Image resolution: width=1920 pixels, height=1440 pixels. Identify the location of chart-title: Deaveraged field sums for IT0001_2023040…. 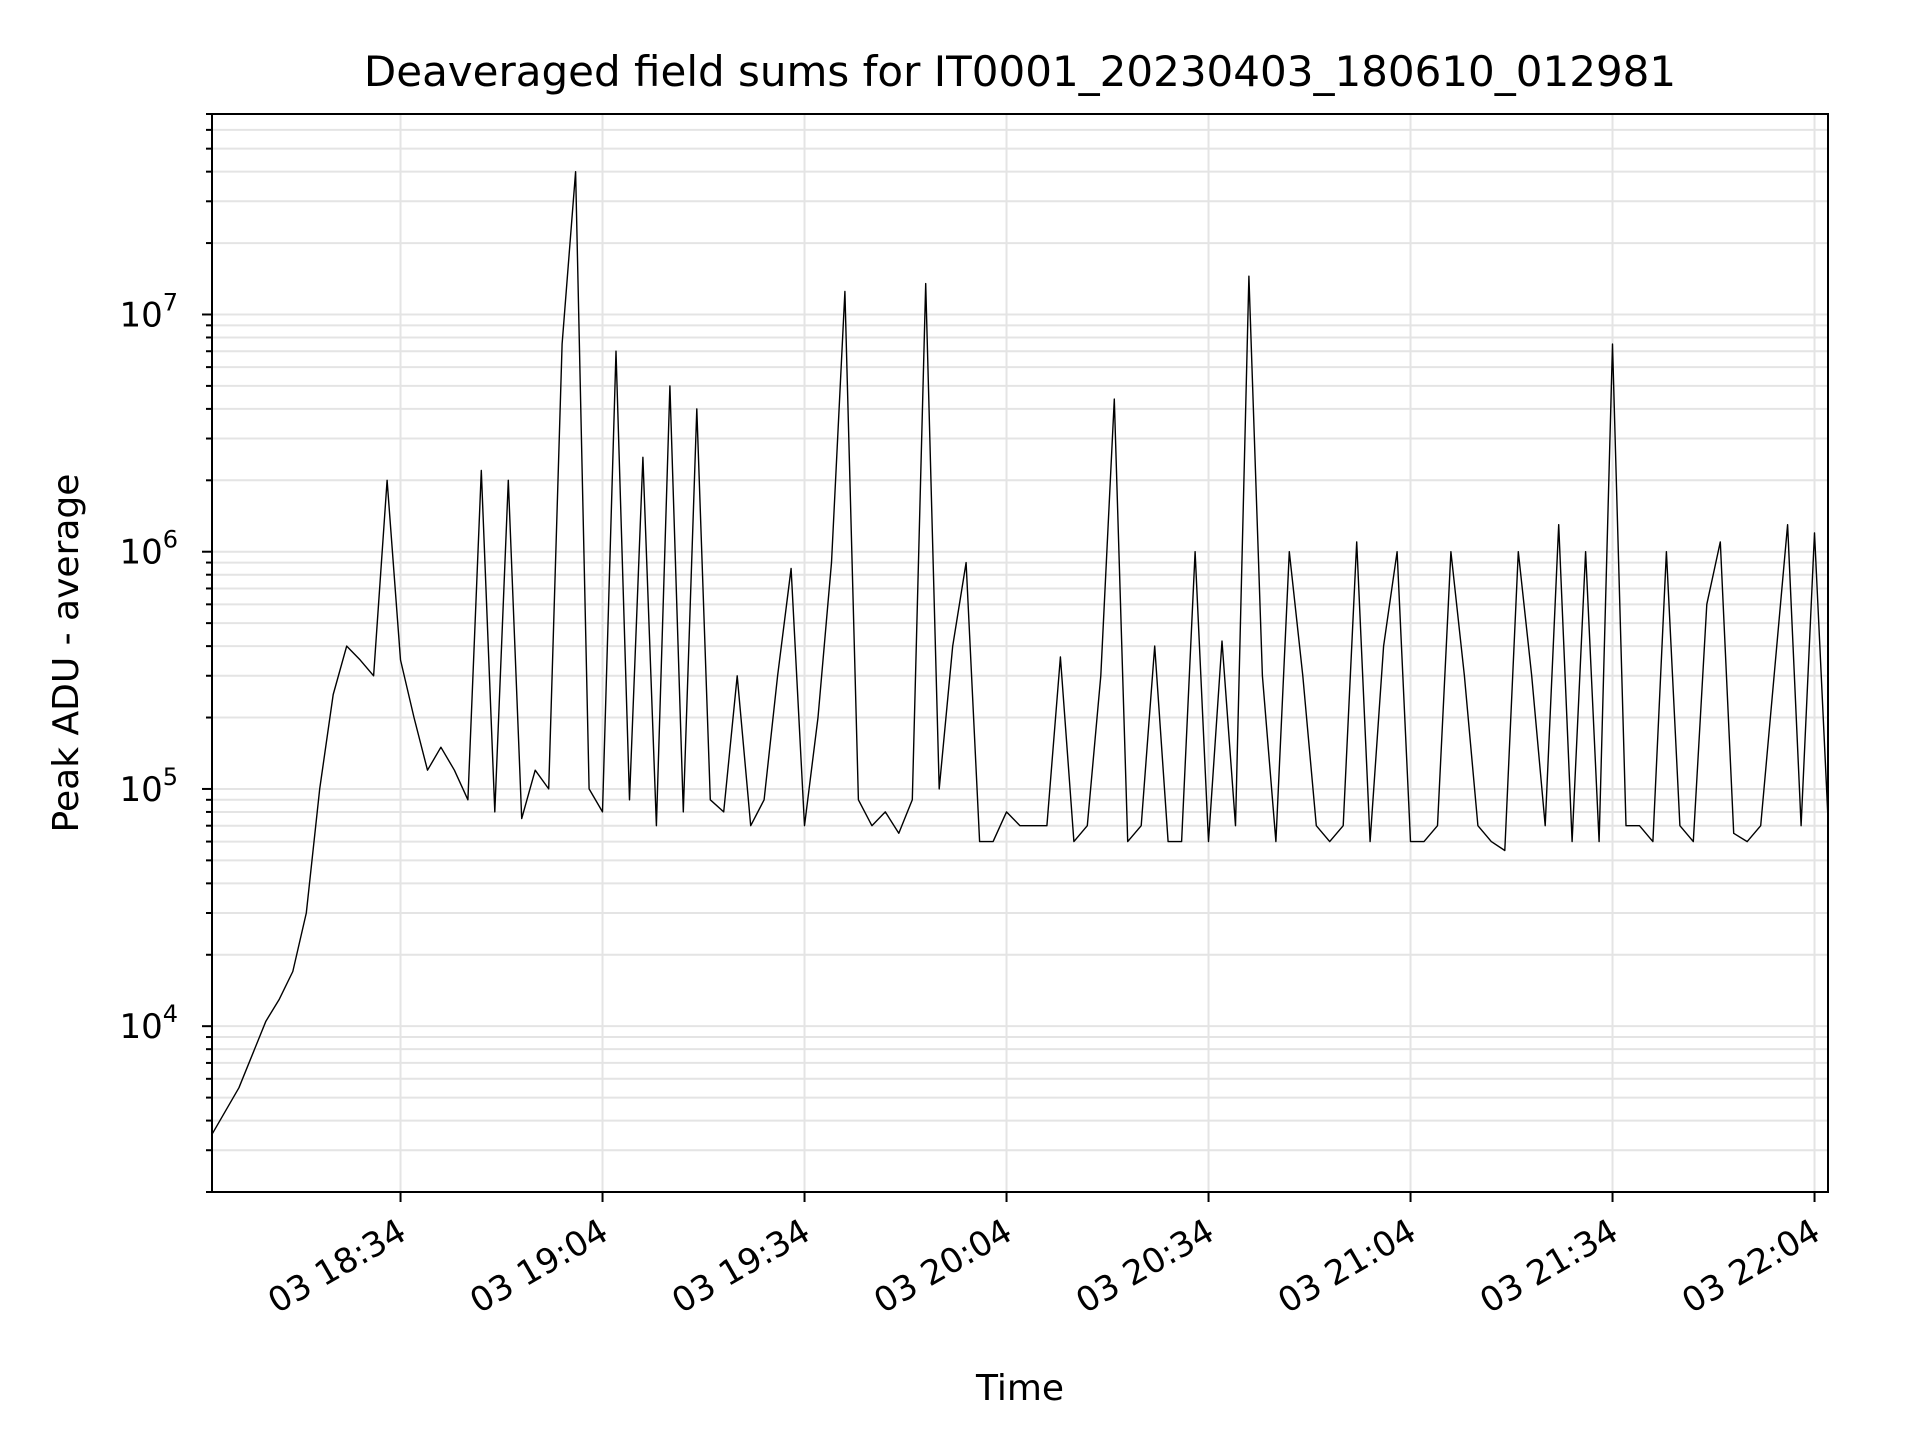
(1020, 71).